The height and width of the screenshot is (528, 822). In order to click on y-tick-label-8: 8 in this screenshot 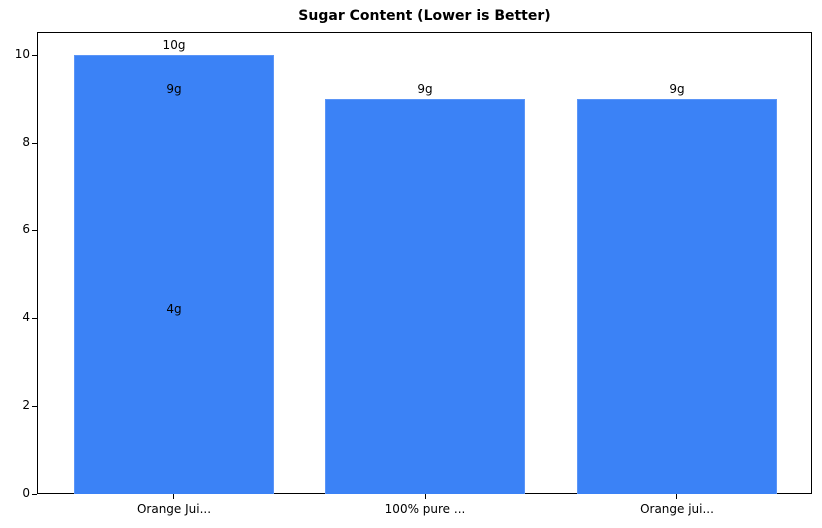, I will do `click(26, 142)`.